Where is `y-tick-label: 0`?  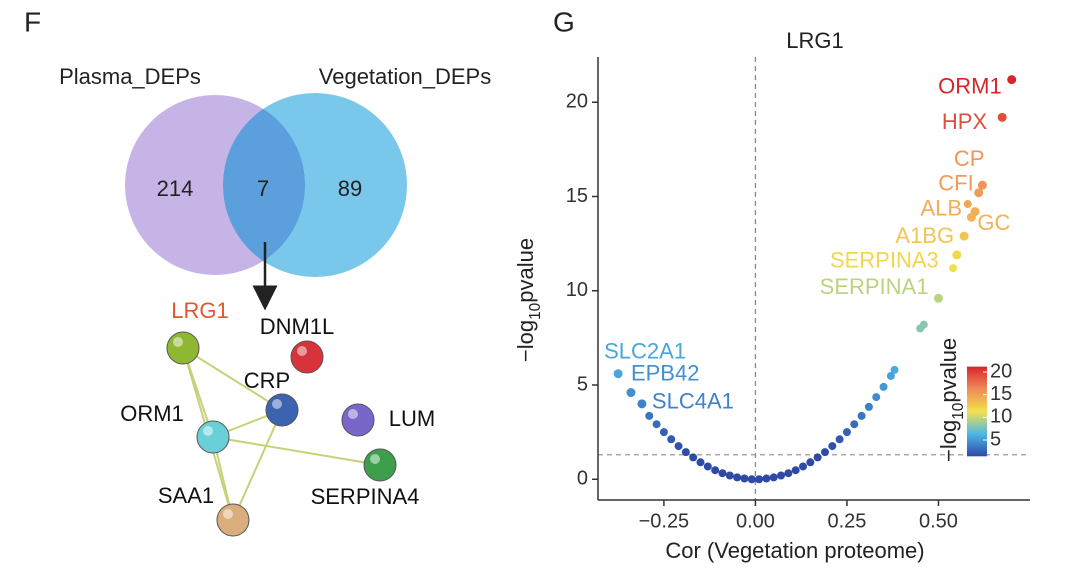
y-tick-label: 0 is located at coordinates (582, 479).